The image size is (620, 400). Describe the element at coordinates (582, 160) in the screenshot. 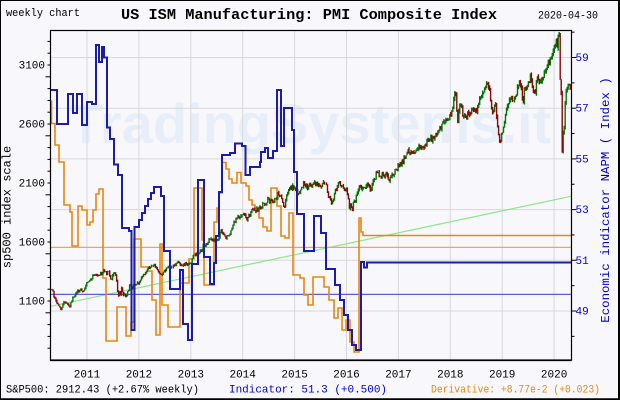

I see `svg-text: 55` at that location.